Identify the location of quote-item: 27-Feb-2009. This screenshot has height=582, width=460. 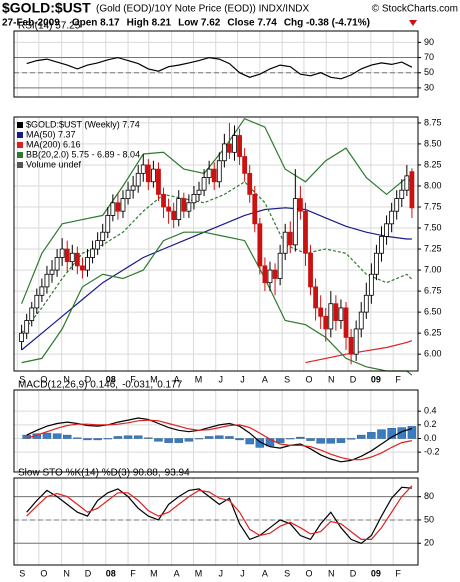
(31, 23).